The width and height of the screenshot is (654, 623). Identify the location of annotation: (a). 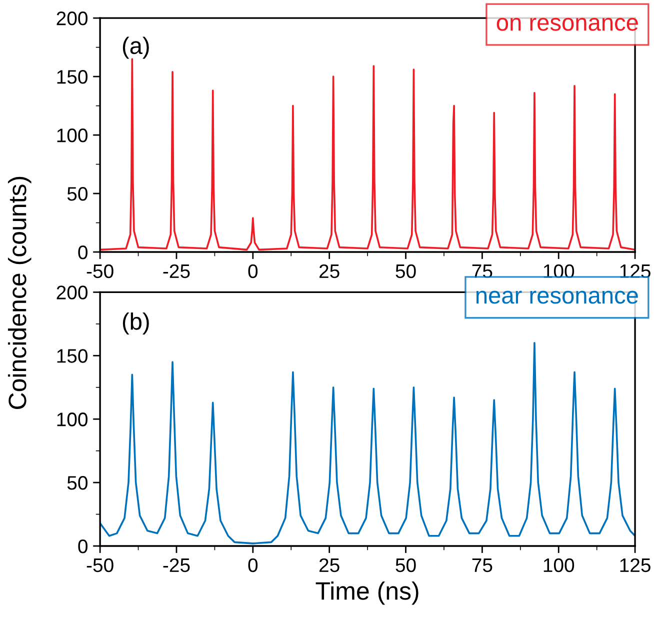
(135, 47).